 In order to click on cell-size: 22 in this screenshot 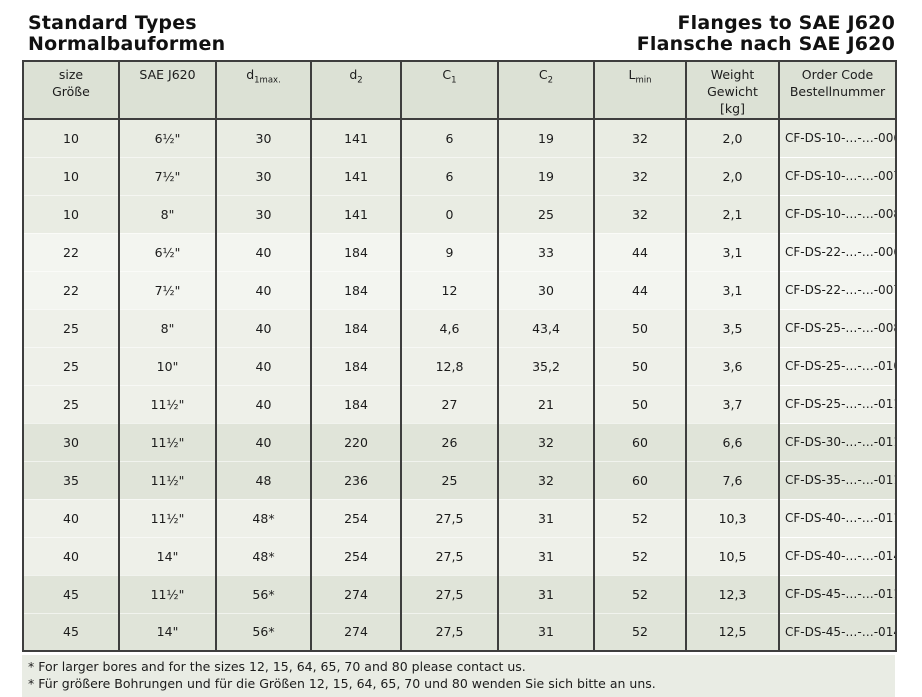, I will do `click(71, 289)`.